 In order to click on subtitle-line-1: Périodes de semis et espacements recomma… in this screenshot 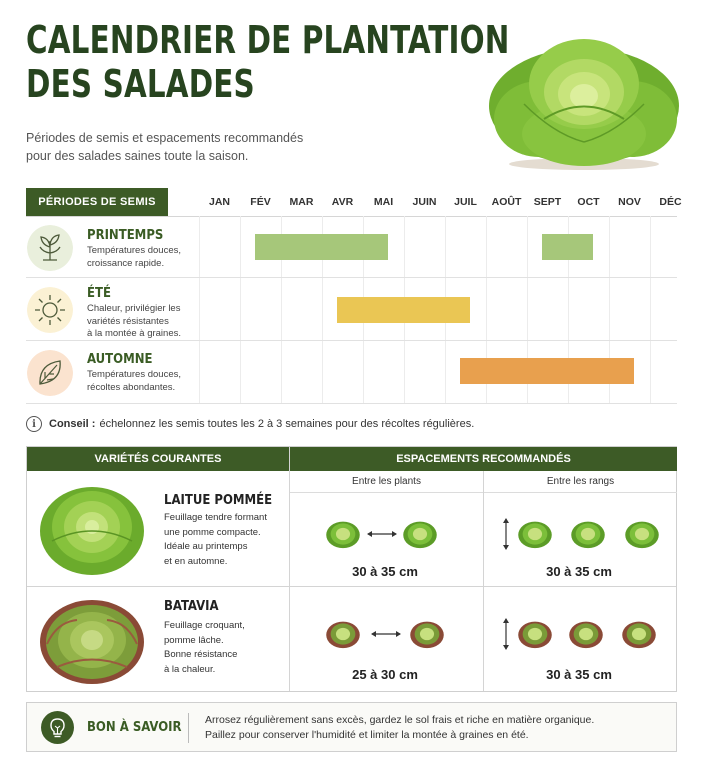, I will do `click(165, 138)`.